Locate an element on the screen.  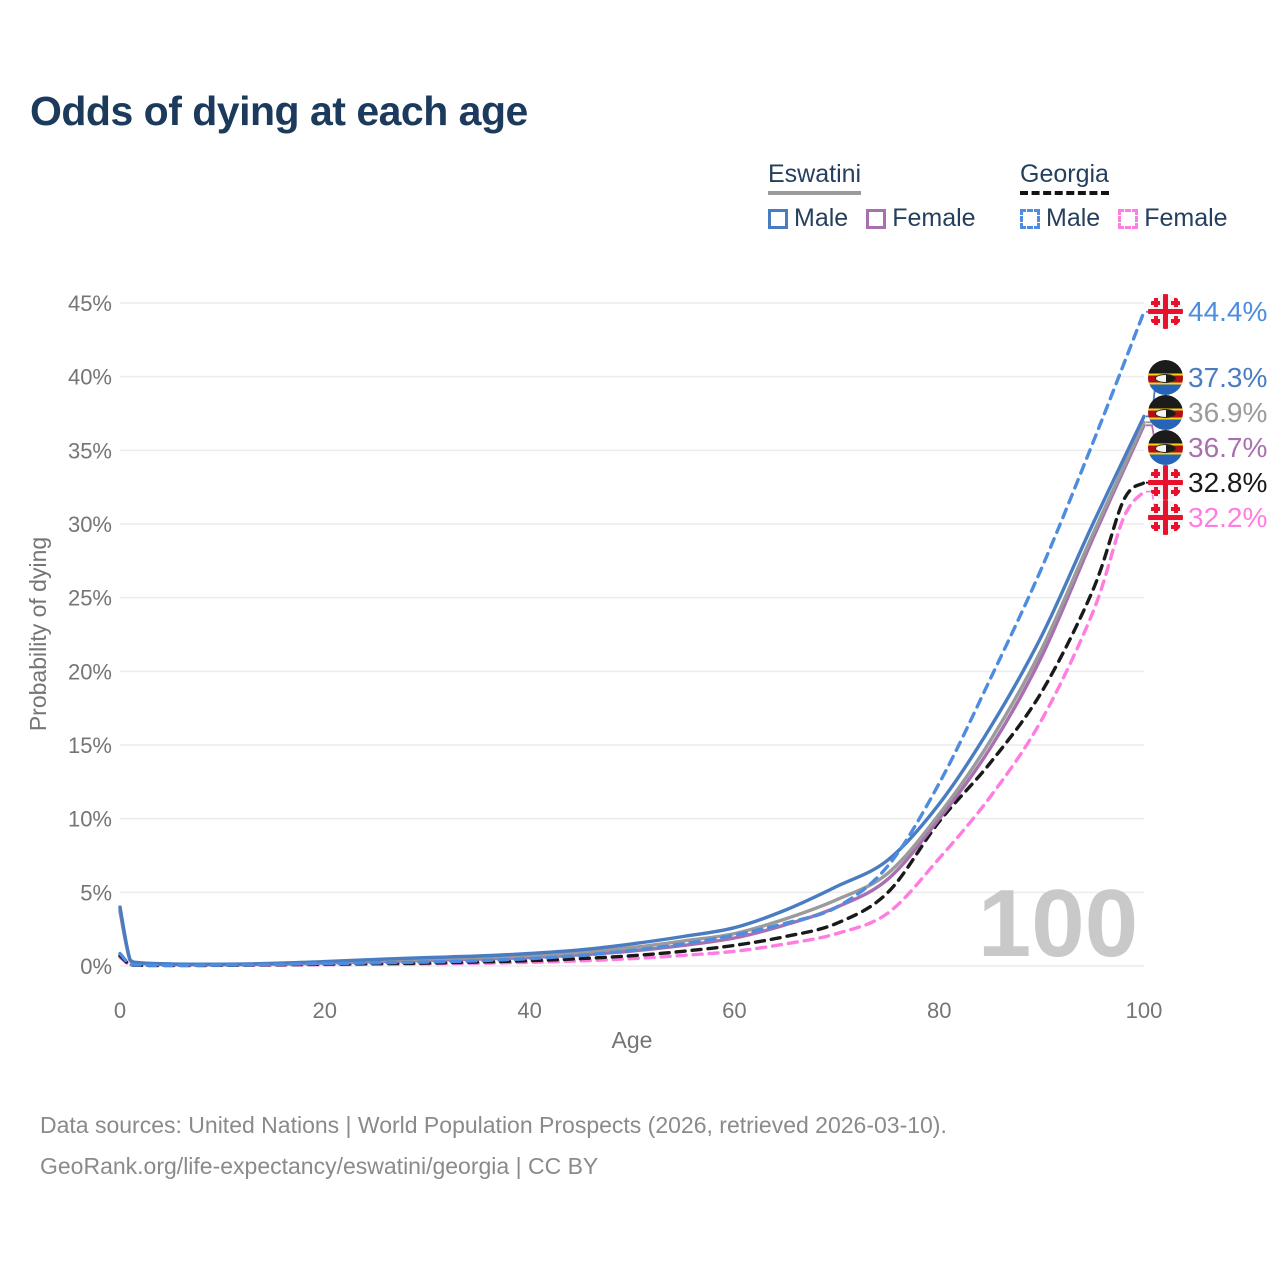
legend-row-eswatini: Male Female is located at coordinates (872, 218).